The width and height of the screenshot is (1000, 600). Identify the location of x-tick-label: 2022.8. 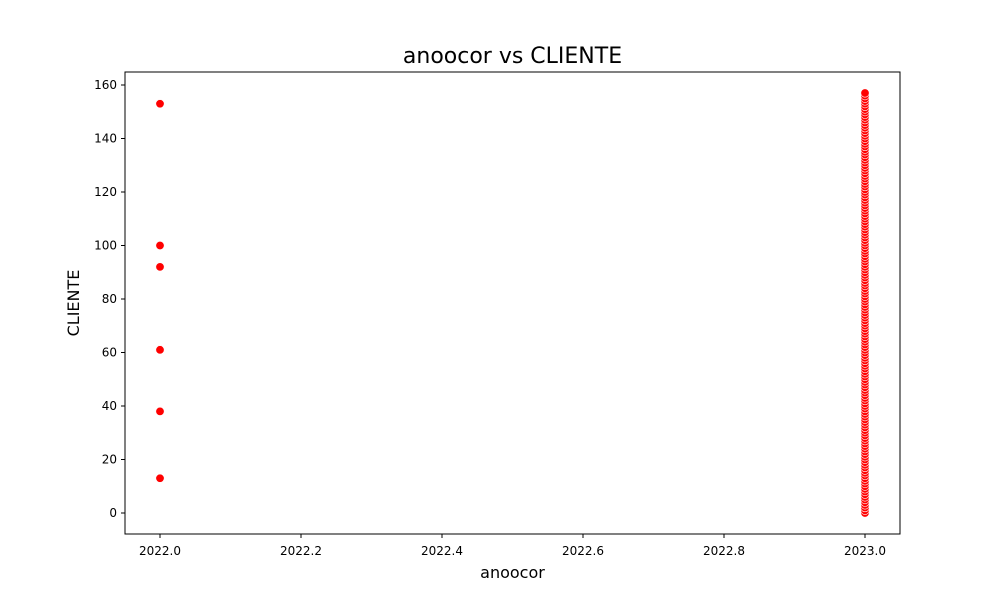
(724, 551).